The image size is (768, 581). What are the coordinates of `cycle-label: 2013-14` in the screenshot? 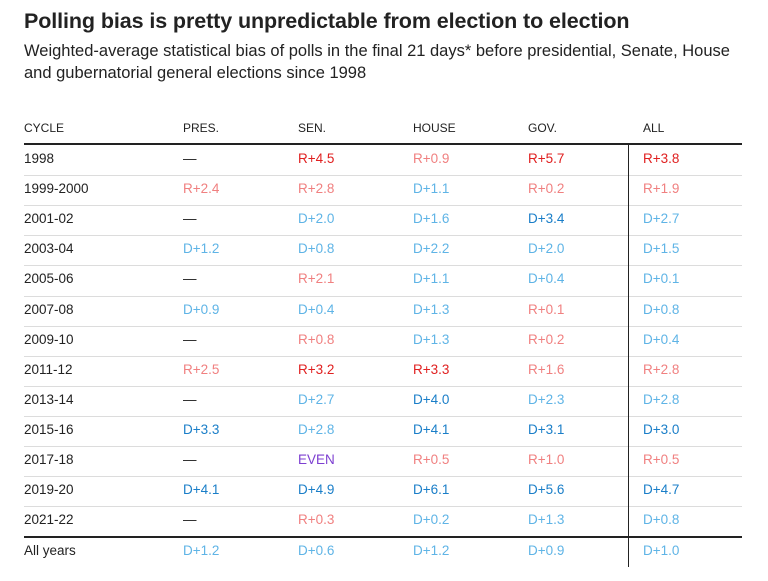 It's located at (49, 399).